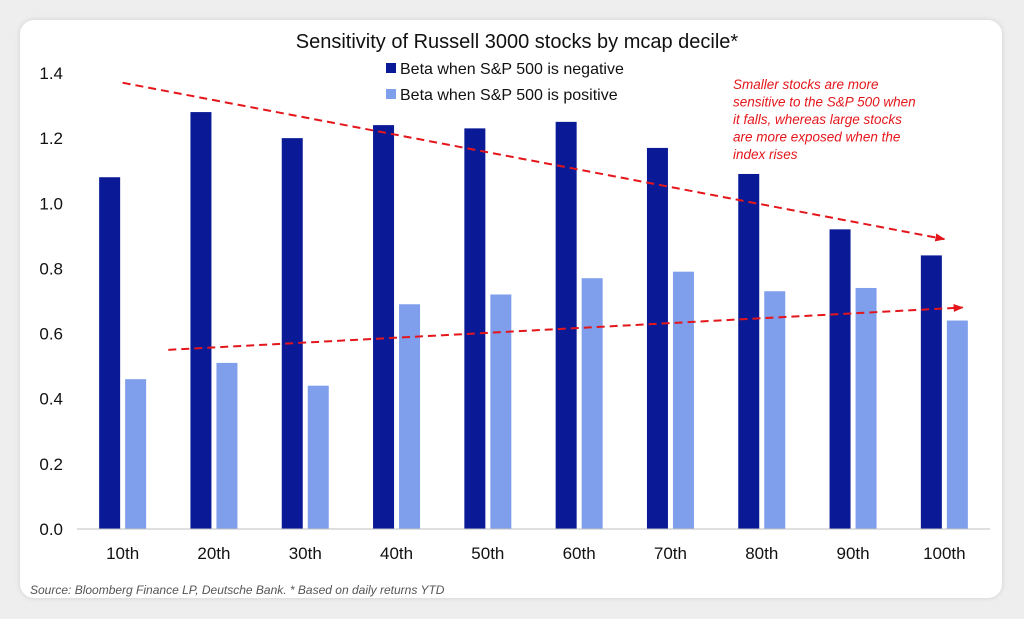  What do you see at coordinates (396, 553) in the screenshot?
I see `x-tick-label: 40th` at bounding box center [396, 553].